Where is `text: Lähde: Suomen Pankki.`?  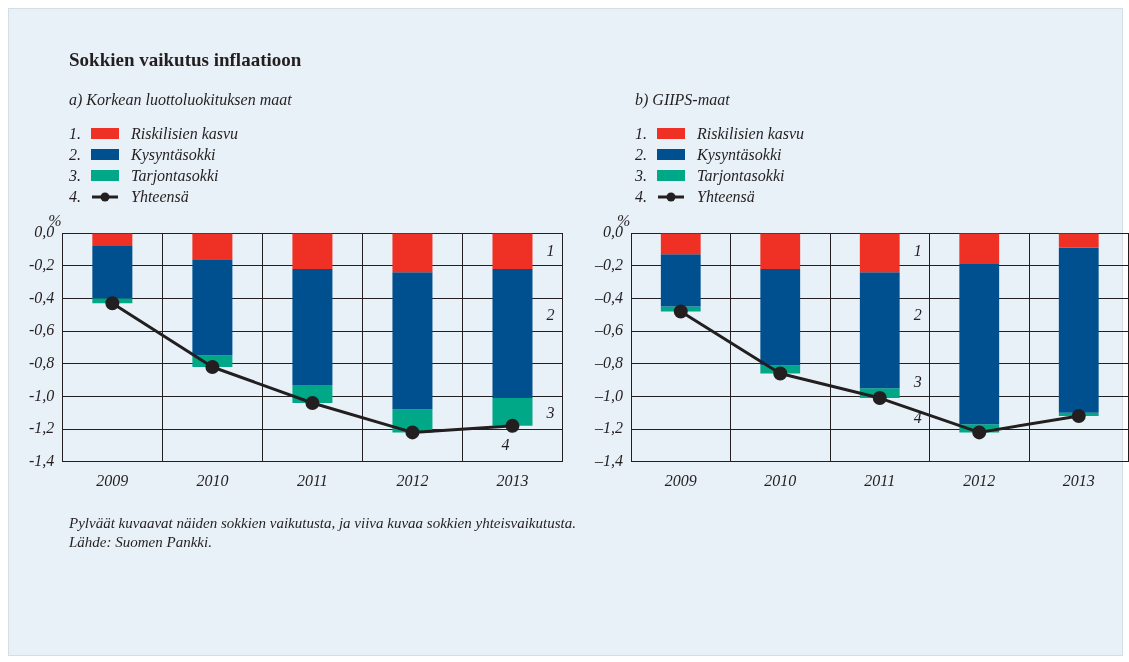
text: Lähde: Suomen Pankki. is located at coordinates (141, 542).